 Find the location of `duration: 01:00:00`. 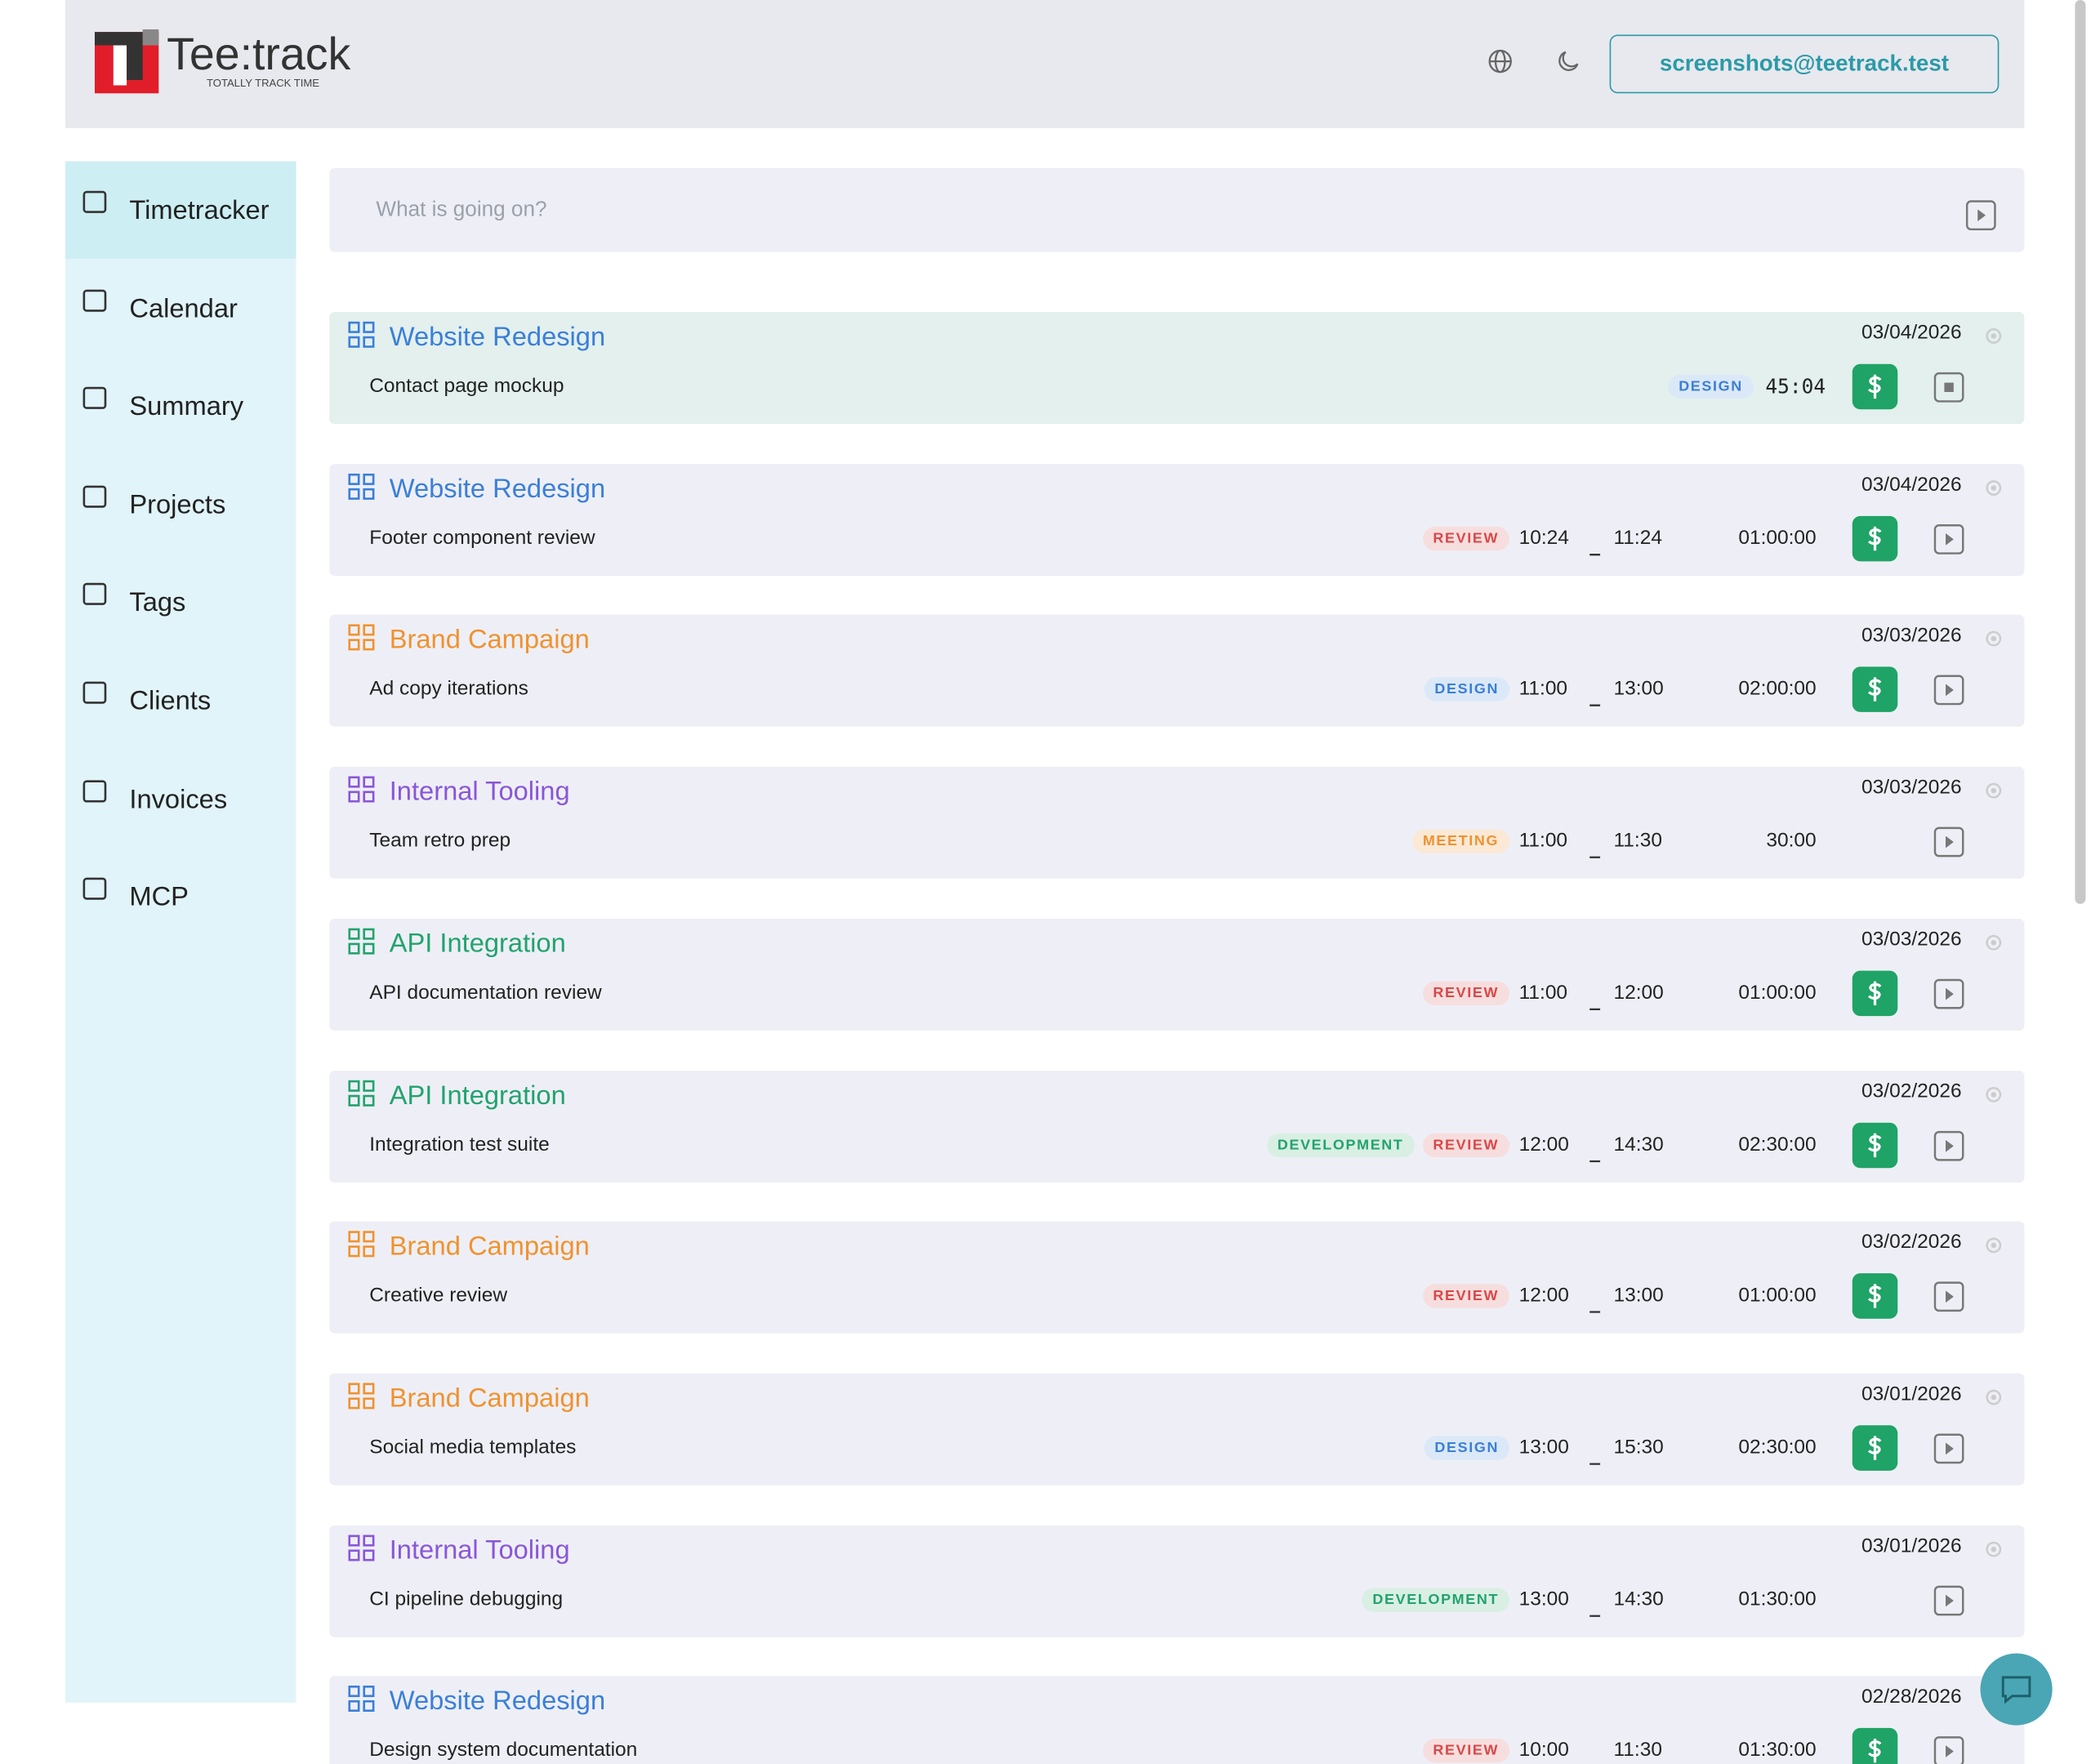

duration: 01:00:00 is located at coordinates (1778, 1295).